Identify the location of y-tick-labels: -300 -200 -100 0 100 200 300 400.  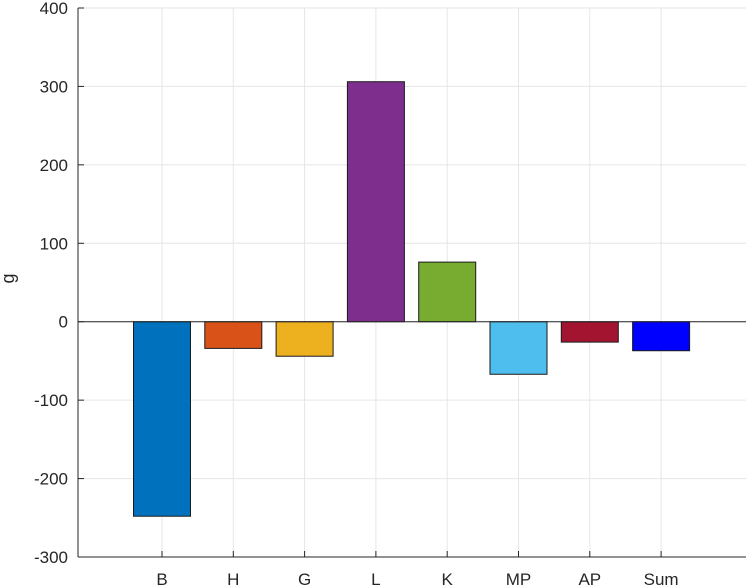
(59, 283).